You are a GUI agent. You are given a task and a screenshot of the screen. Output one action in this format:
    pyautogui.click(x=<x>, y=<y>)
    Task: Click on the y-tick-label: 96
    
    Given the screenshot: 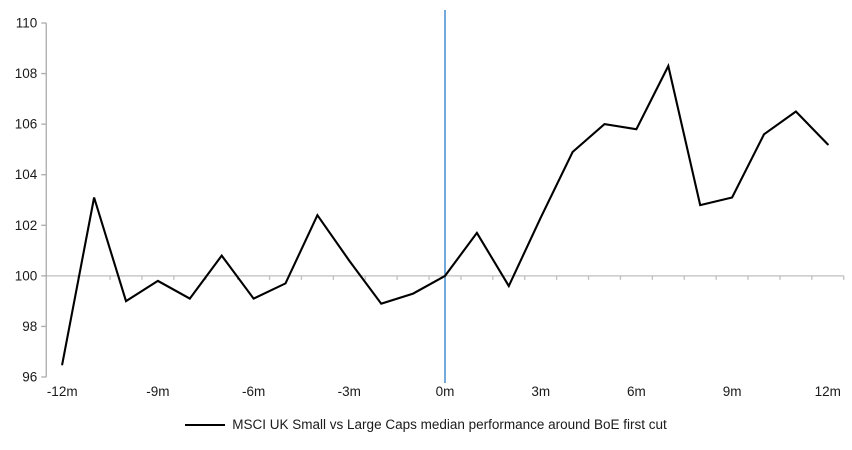 What is the action you would take?
    pyautogui.click(x=29, y=377)
    